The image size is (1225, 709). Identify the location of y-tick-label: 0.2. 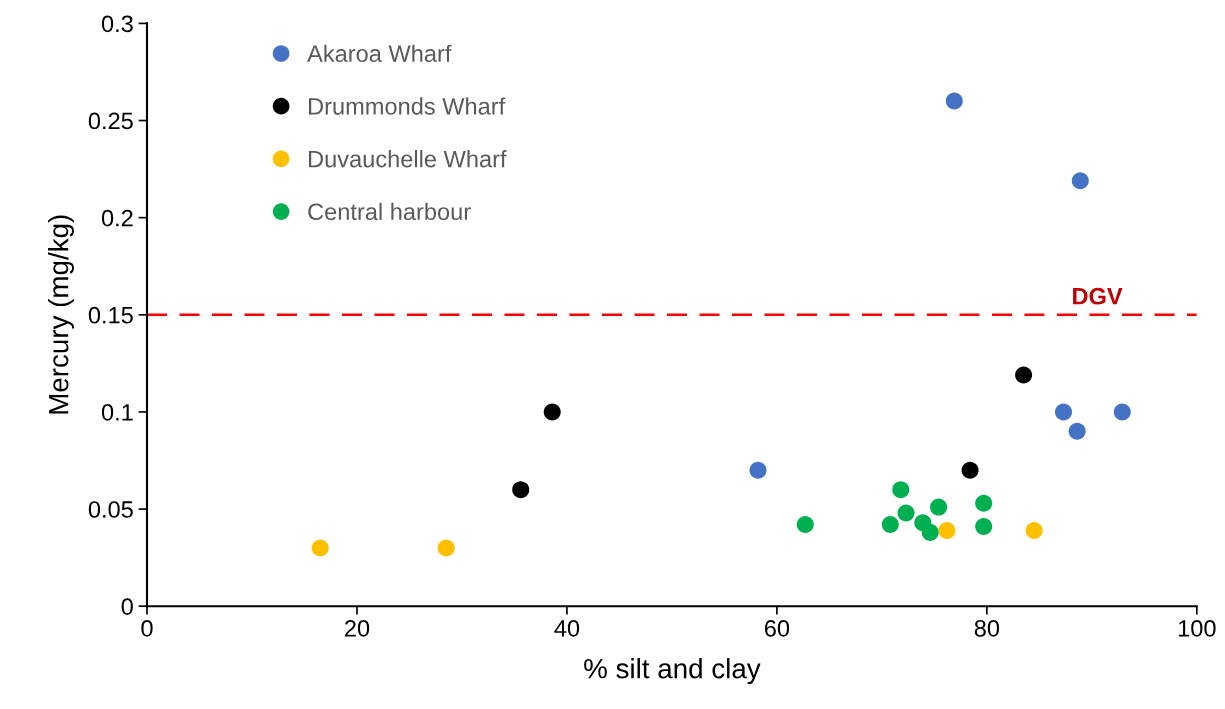
(117, 218).